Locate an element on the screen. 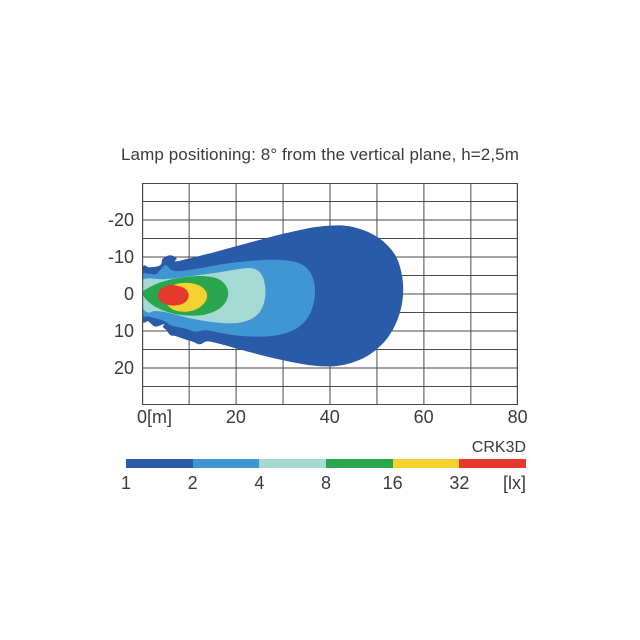 This screenshot has height=640, width=640. legend-unit-label: [lx] is located at coordinates (514, 483).